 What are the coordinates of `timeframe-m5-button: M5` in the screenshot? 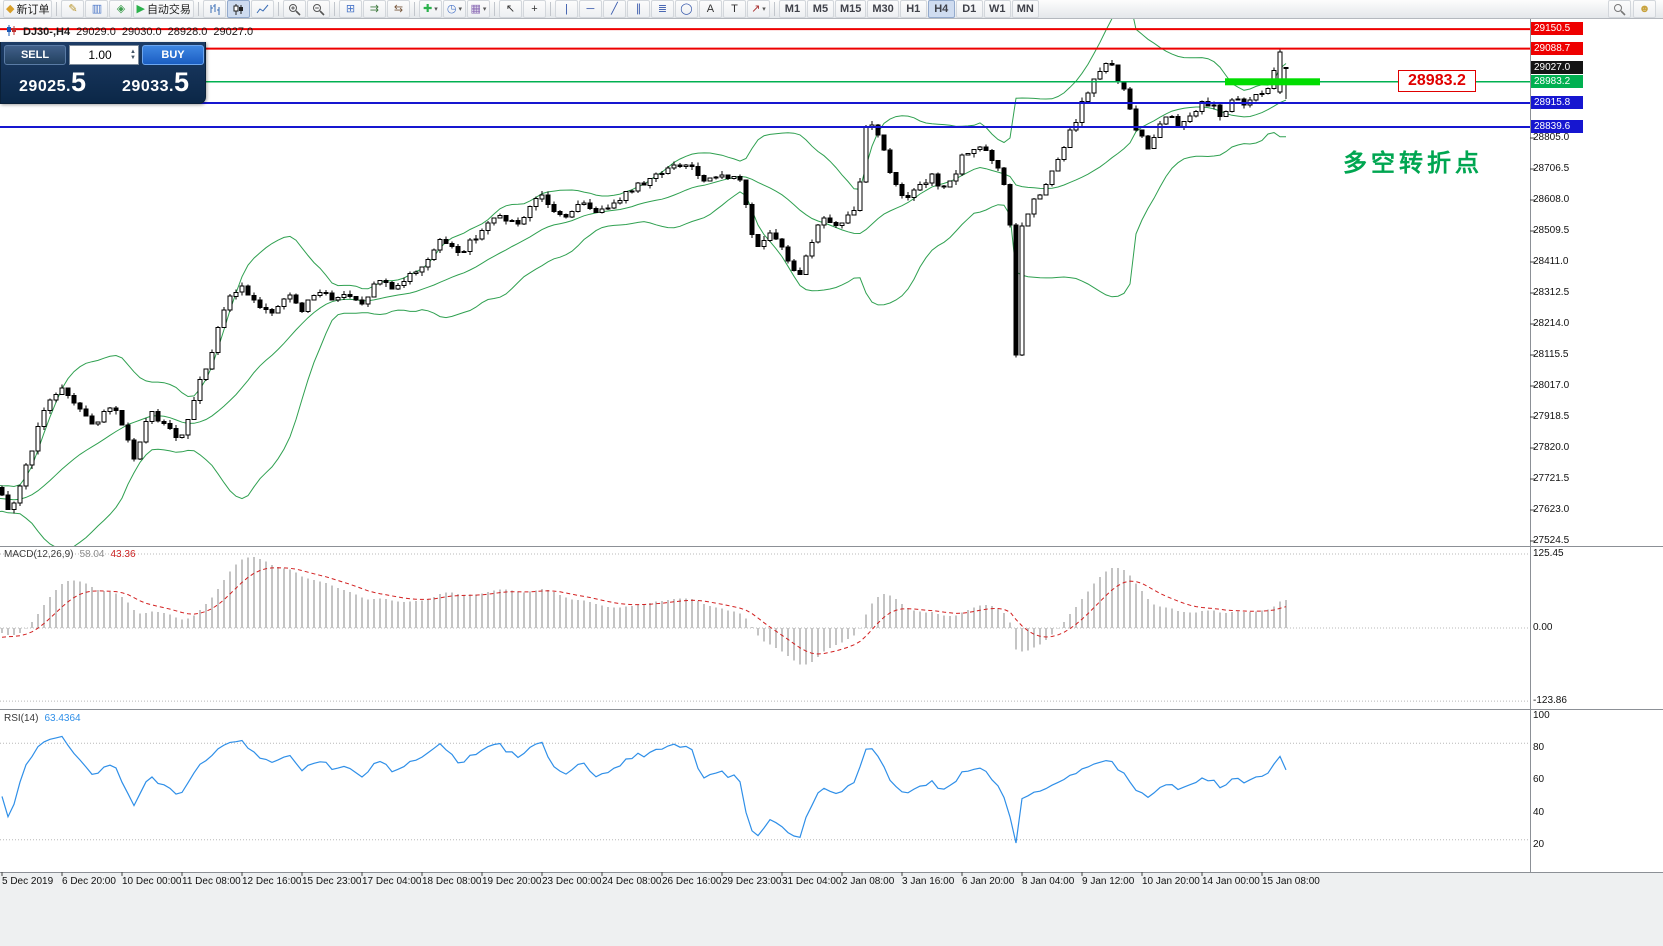 It's located at (820, 9).